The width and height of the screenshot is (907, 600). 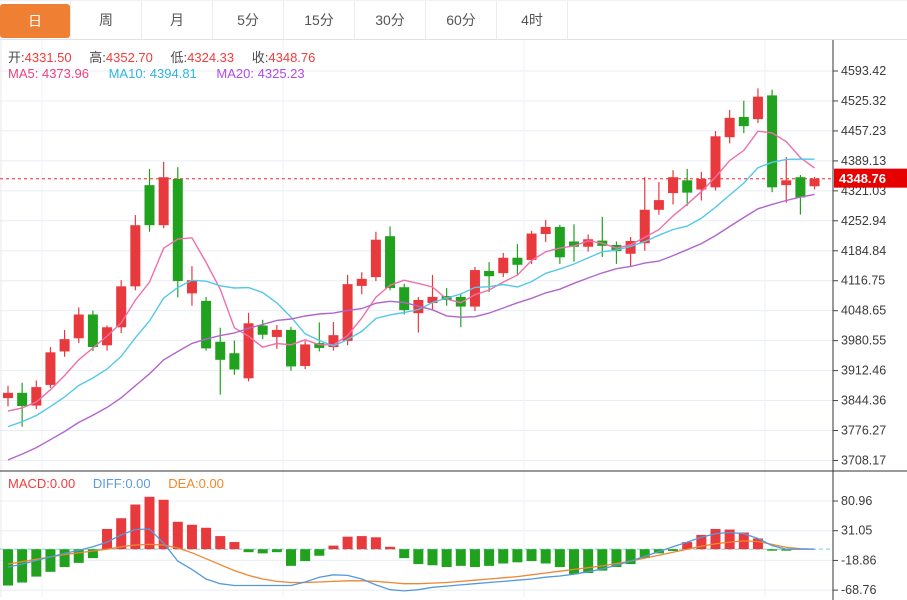 I want to click on dea-label: DEA:, so click(x=183, y=483).